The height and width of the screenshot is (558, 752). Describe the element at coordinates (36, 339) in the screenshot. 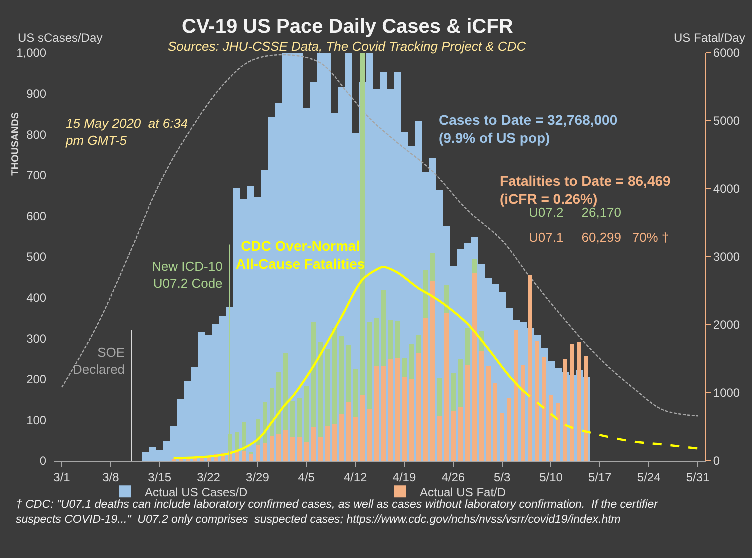

I see `y-tick-label: 300` at that location.